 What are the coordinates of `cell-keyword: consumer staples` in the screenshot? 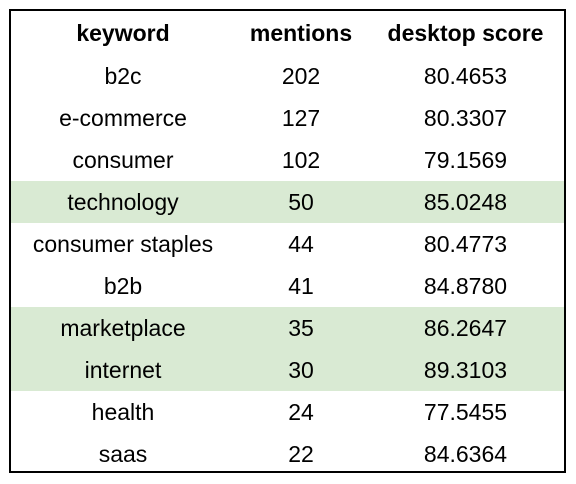 It's located at (123, 243).